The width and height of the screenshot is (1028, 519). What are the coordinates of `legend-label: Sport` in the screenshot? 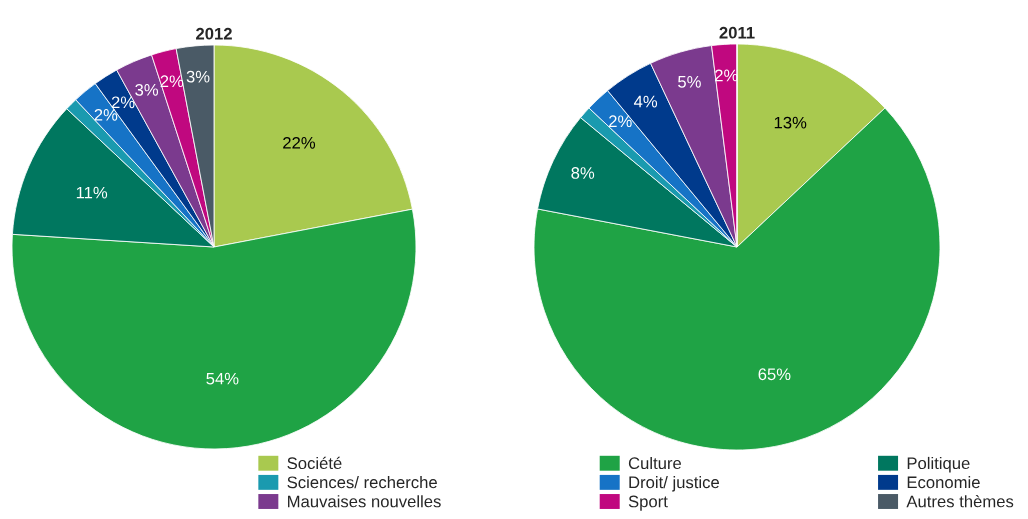 It's located at (648, 503).